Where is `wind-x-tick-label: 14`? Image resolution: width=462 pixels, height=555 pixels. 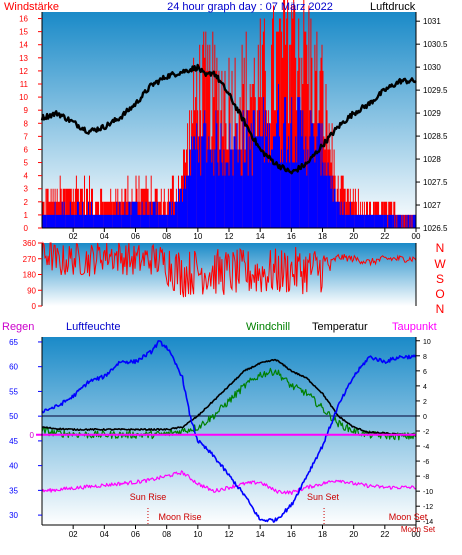 wind-x-tick-label: 14 is located at coordinates (260, 236).